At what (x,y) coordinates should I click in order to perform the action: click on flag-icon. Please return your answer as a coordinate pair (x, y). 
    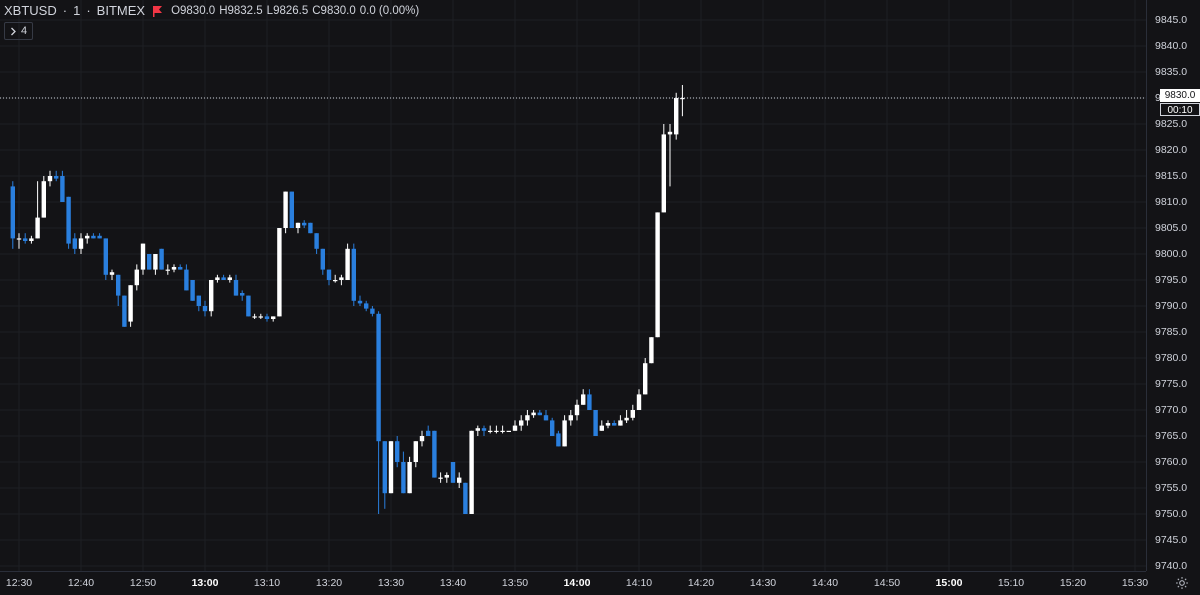
    Looking at the image, I should click on (158, 11).